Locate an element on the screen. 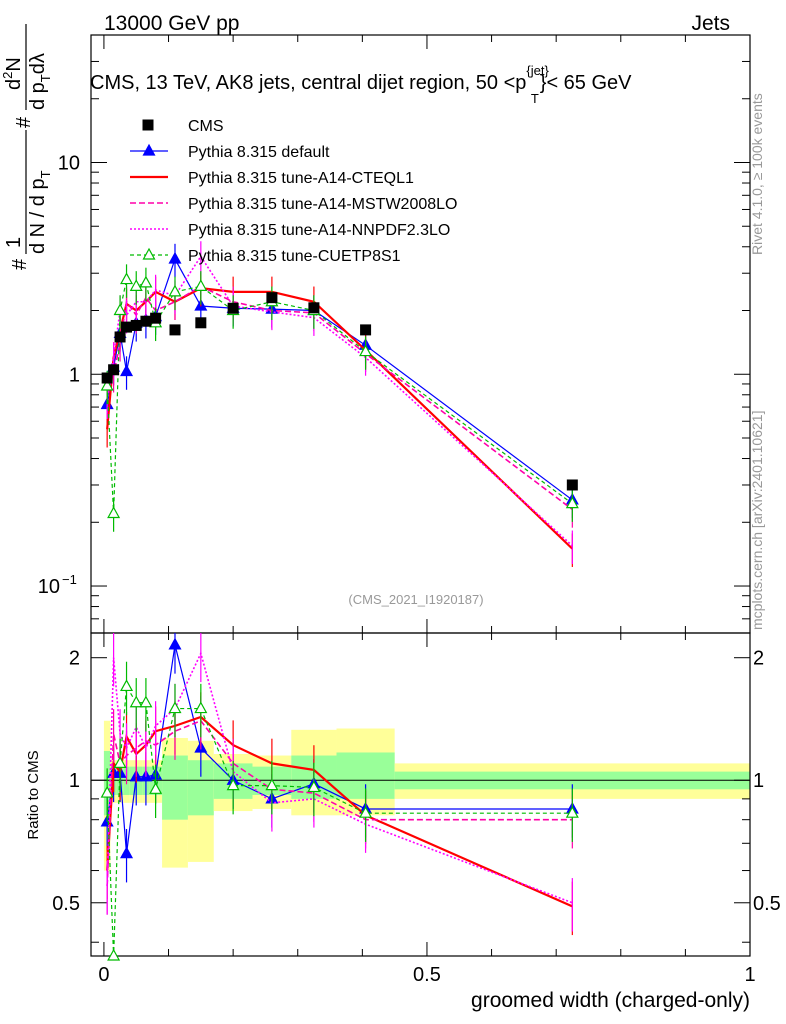 This screenshot has height=1024, width=786. header-right: Jets is located at coordinates (710, 23).